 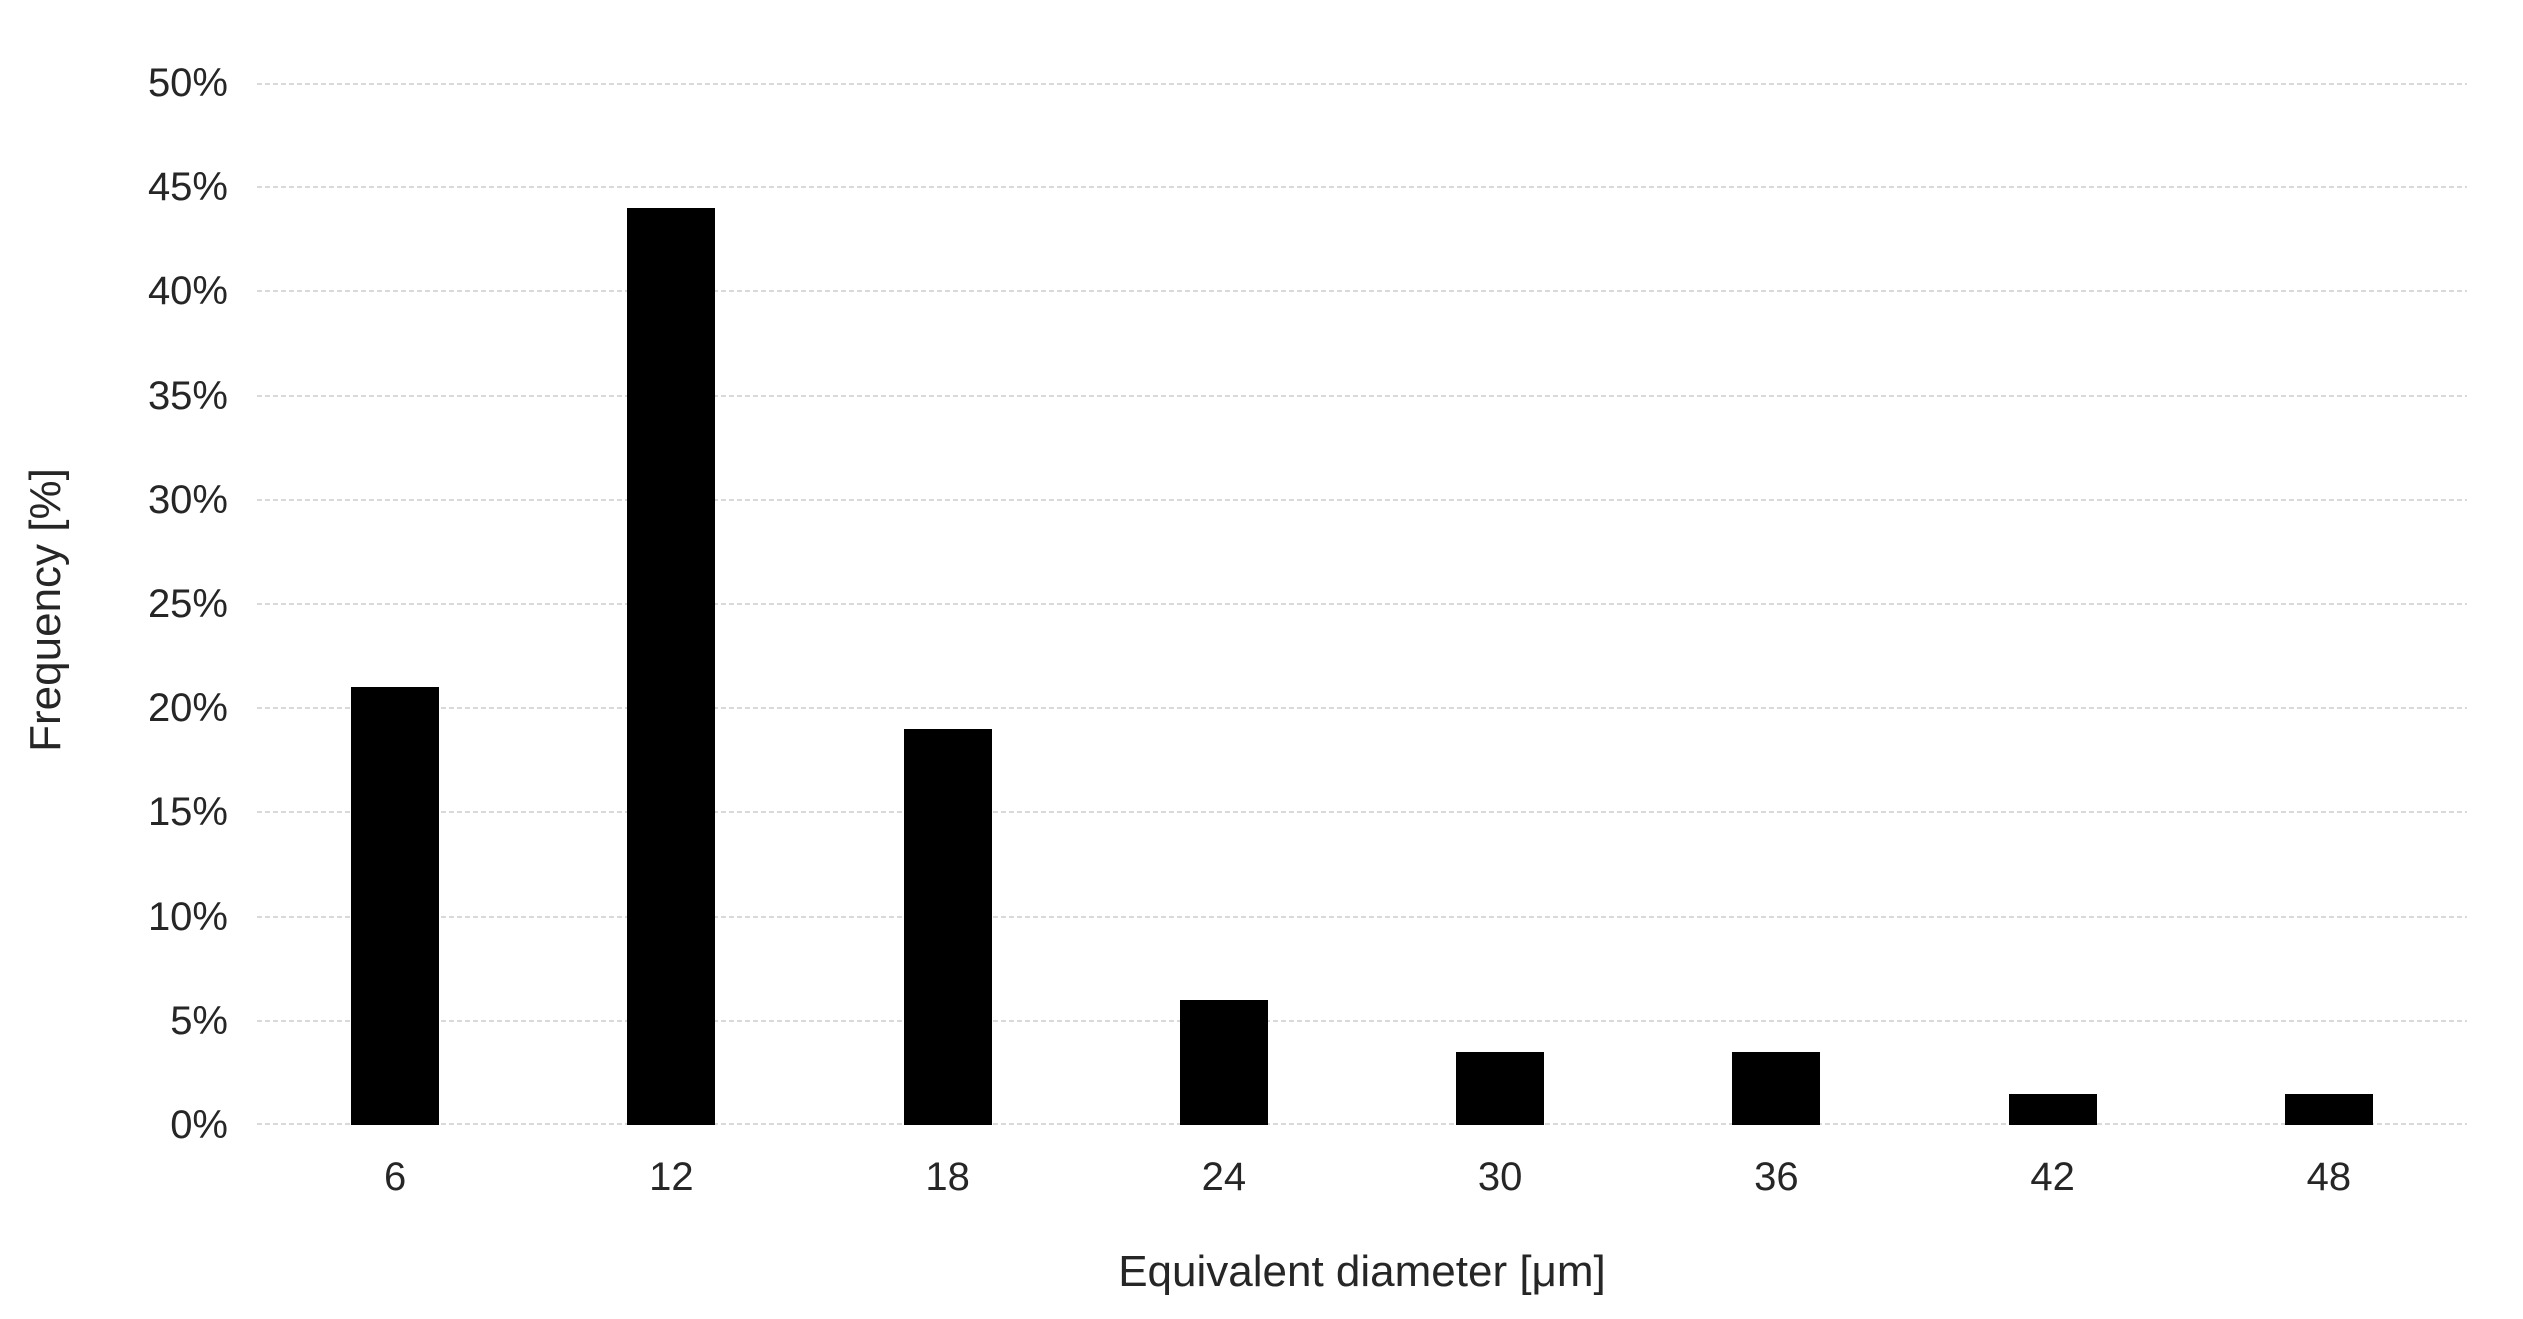 I want to click on x-tick-label: 42, so click(x=2052, y=1177).